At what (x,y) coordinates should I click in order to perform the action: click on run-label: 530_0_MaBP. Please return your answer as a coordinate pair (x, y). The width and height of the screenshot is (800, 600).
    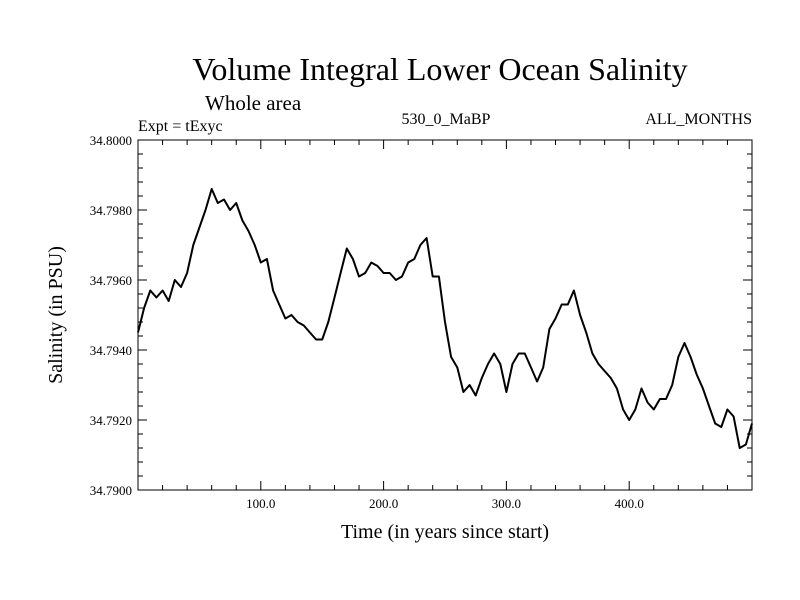
    Looking at the image, I should click on (446, 119).